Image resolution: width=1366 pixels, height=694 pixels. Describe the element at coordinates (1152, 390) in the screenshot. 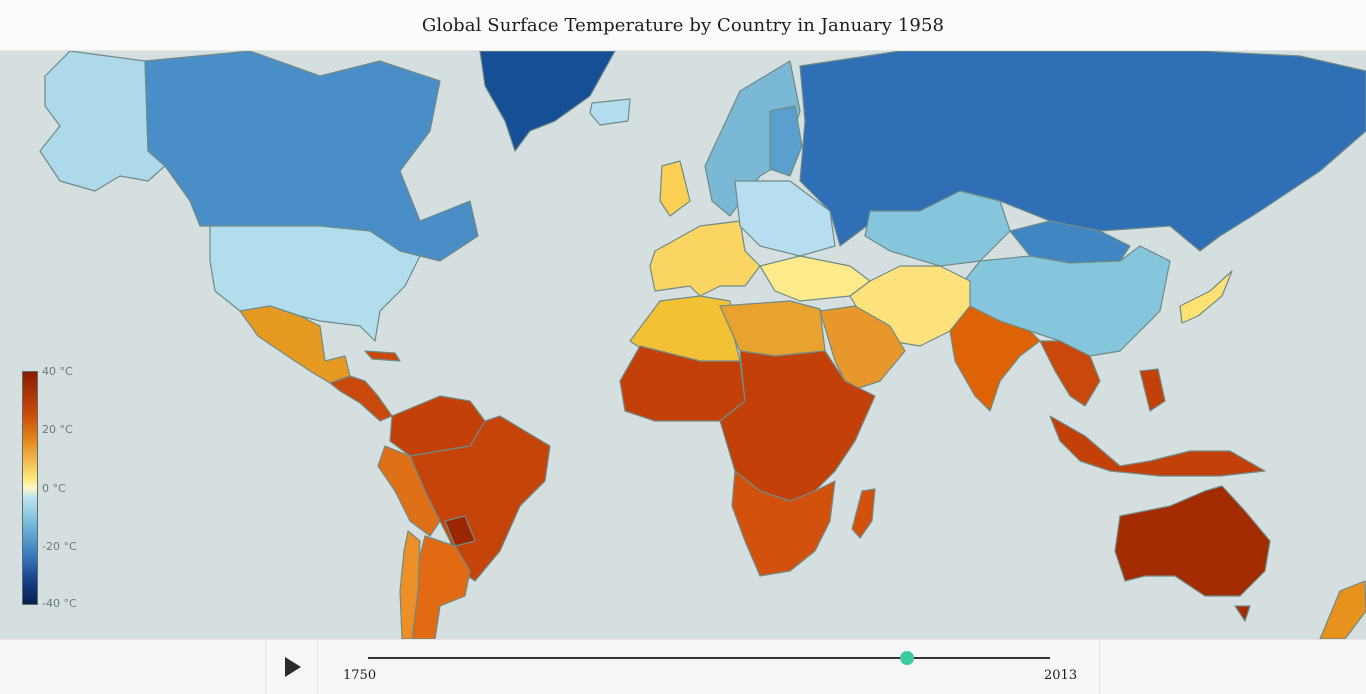

I see `region-philippines` at that location.